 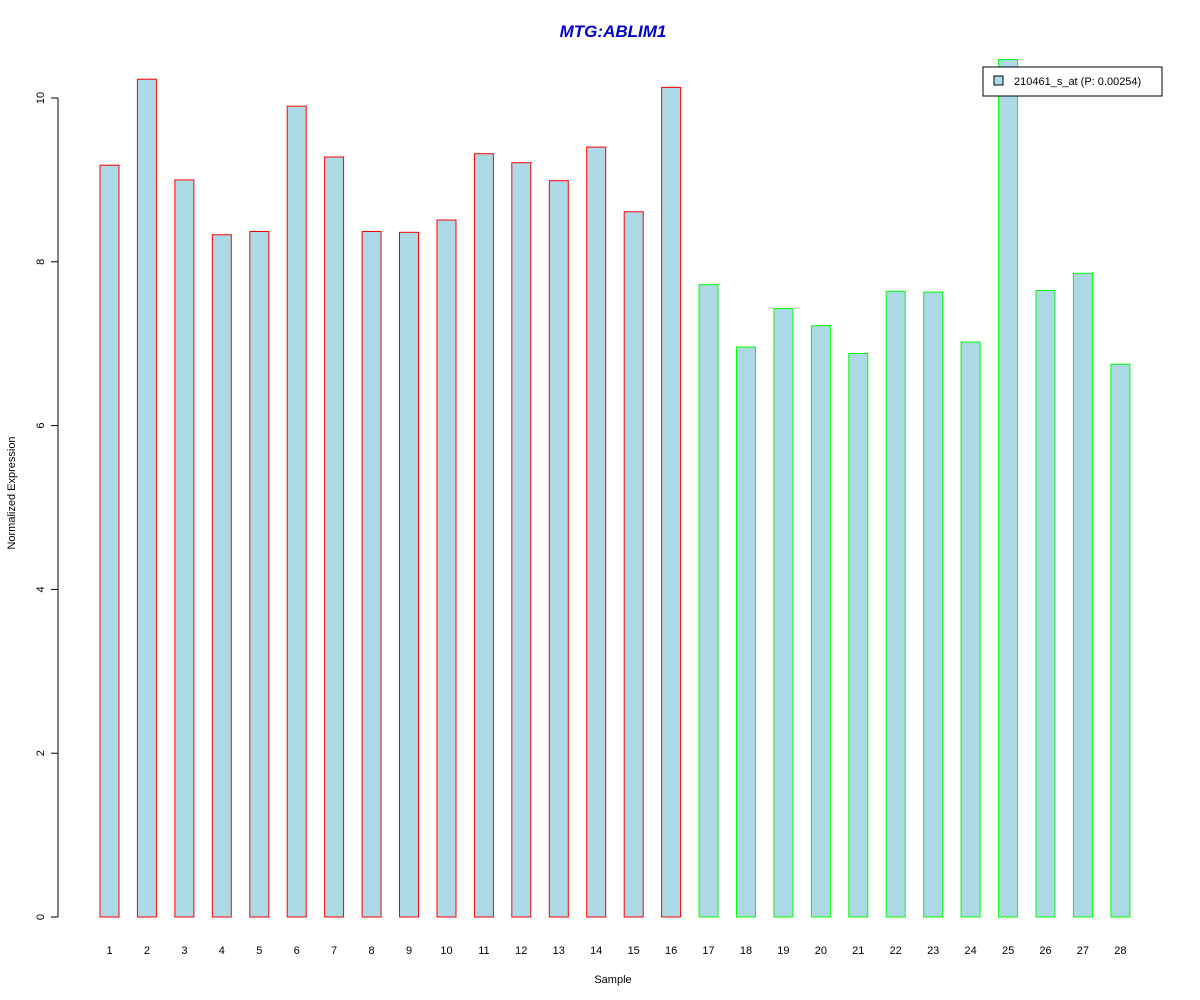 I want to click on chart-title: MTG:ABLIM1, so click(x=613, y=31).